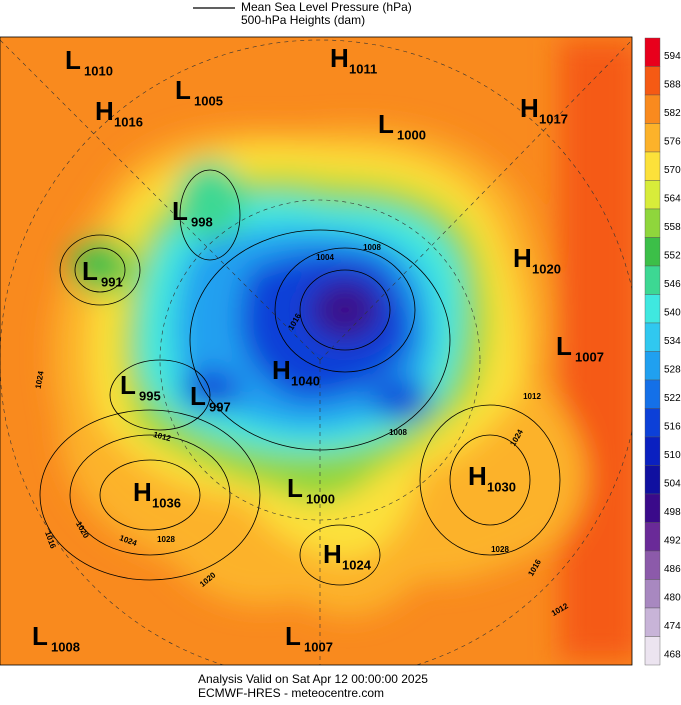 This screenshot has width=681, height=705. I want to click on colorbar-tick-label: 594, so click(672, 56).